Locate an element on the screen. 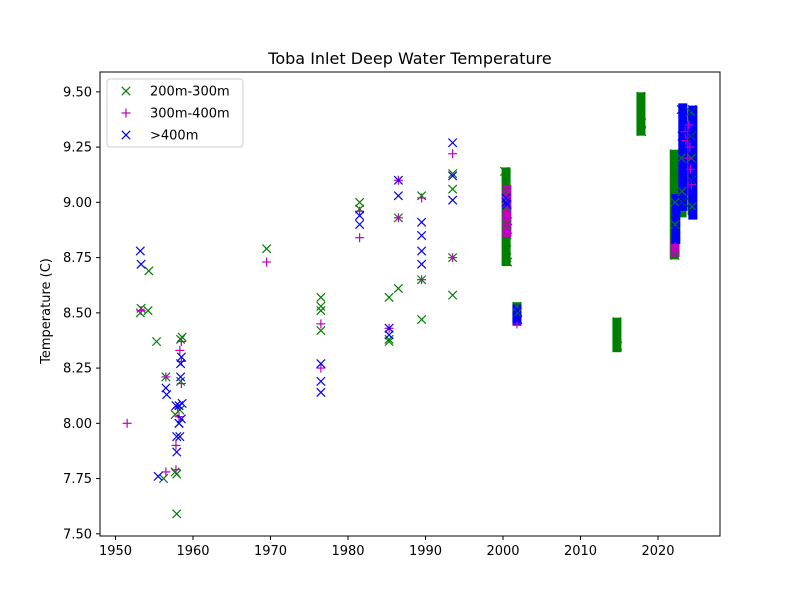 This screenshot has height=600, width=800. y-tick-label: 7.75 is located at coordinates (77, 479).